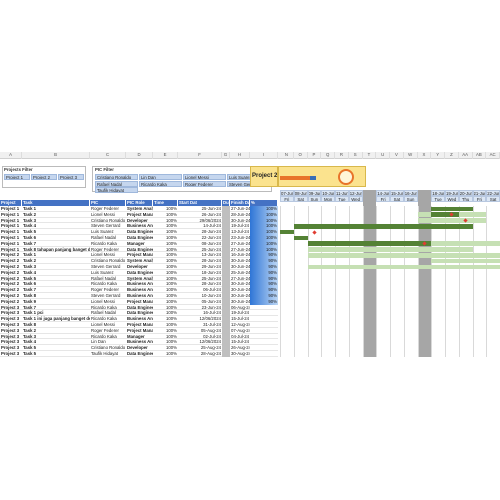 The width and height of the screenshot is (500, 500). What do you see at coordinates (108, 220) in the screenshot?
I see `table-cell: Cristiano Ronaldo` at bounding box center [108, 220].